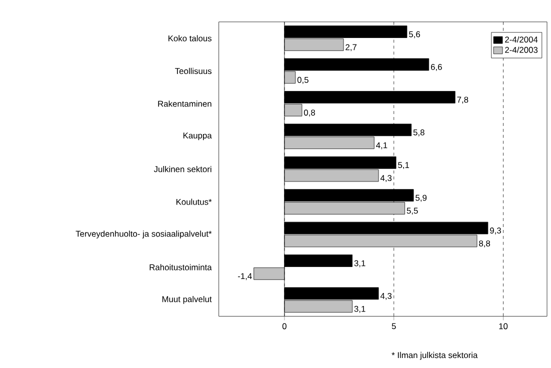  I want to click on x-tick-label: 0, so click(284, 326).